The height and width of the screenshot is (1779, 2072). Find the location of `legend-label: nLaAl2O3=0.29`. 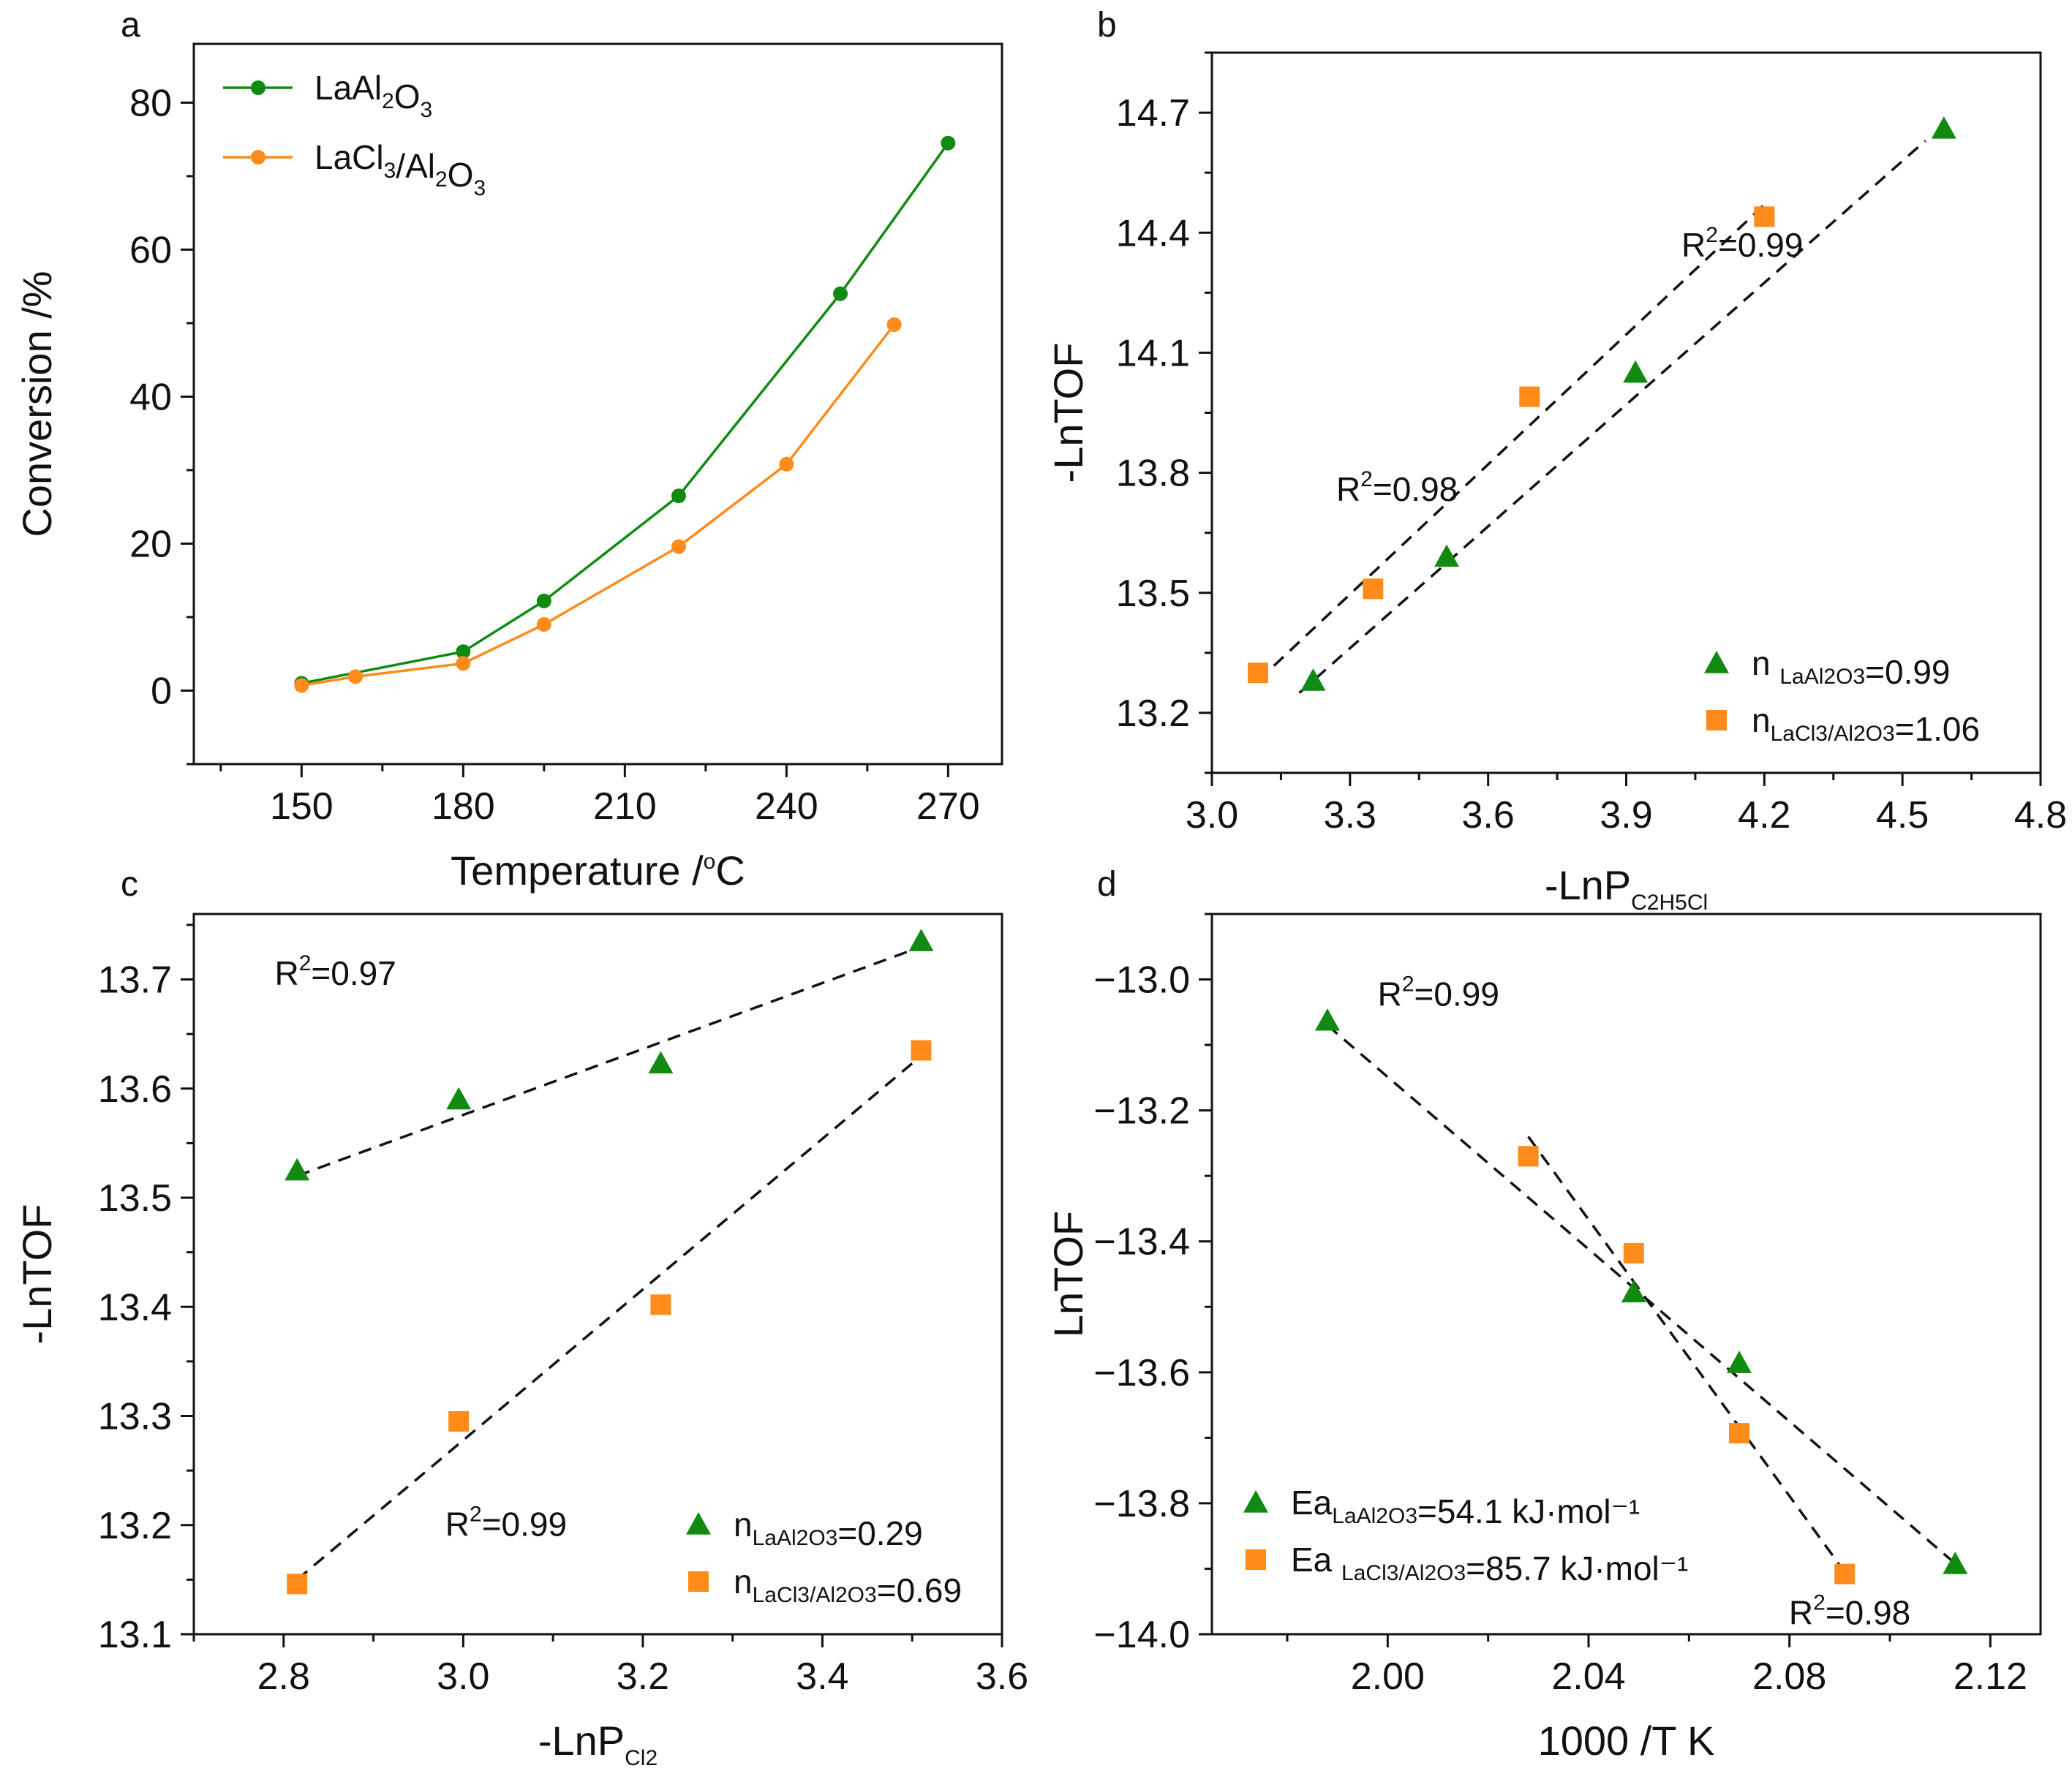

legend-label: nLaAl2O3=0.29 is located at coordinates (828, 1529).